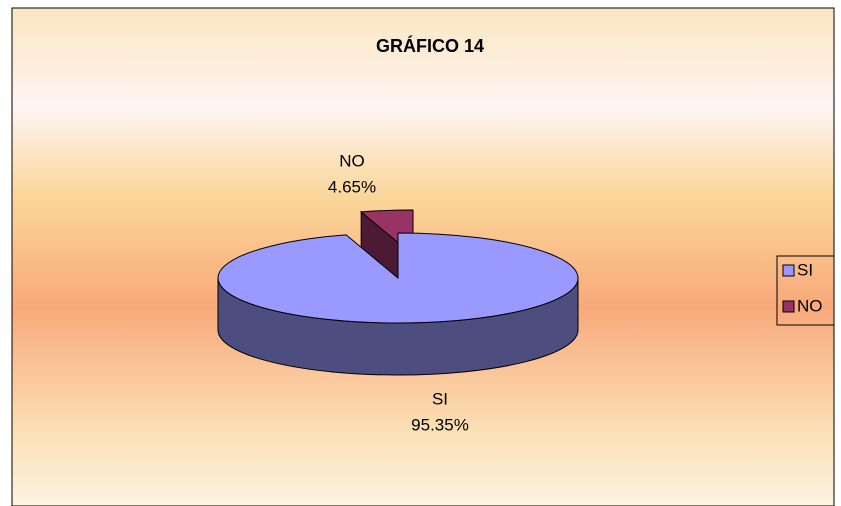 The height and width of the screenshot is (506, 841). I want to click on data-label-value: 95.35%, so click(440, 424).